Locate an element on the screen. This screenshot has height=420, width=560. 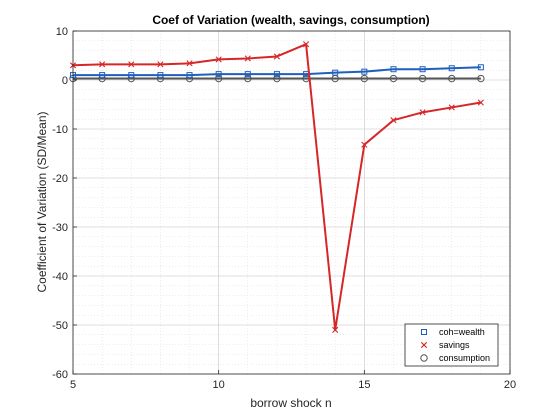
legend-label-consumption: consumption is located at coordinates (464, 358).